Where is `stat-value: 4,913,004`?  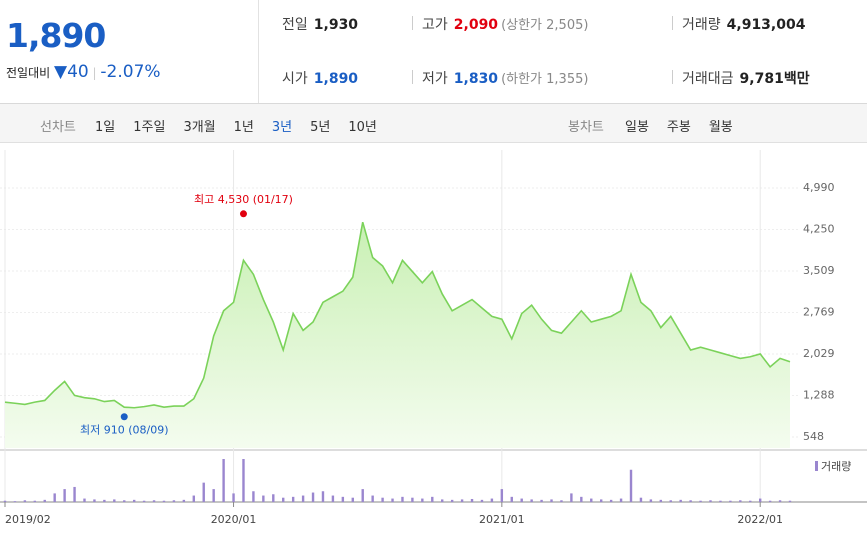
stat-value: 4,913,004 is located at coordinates (766, 25).